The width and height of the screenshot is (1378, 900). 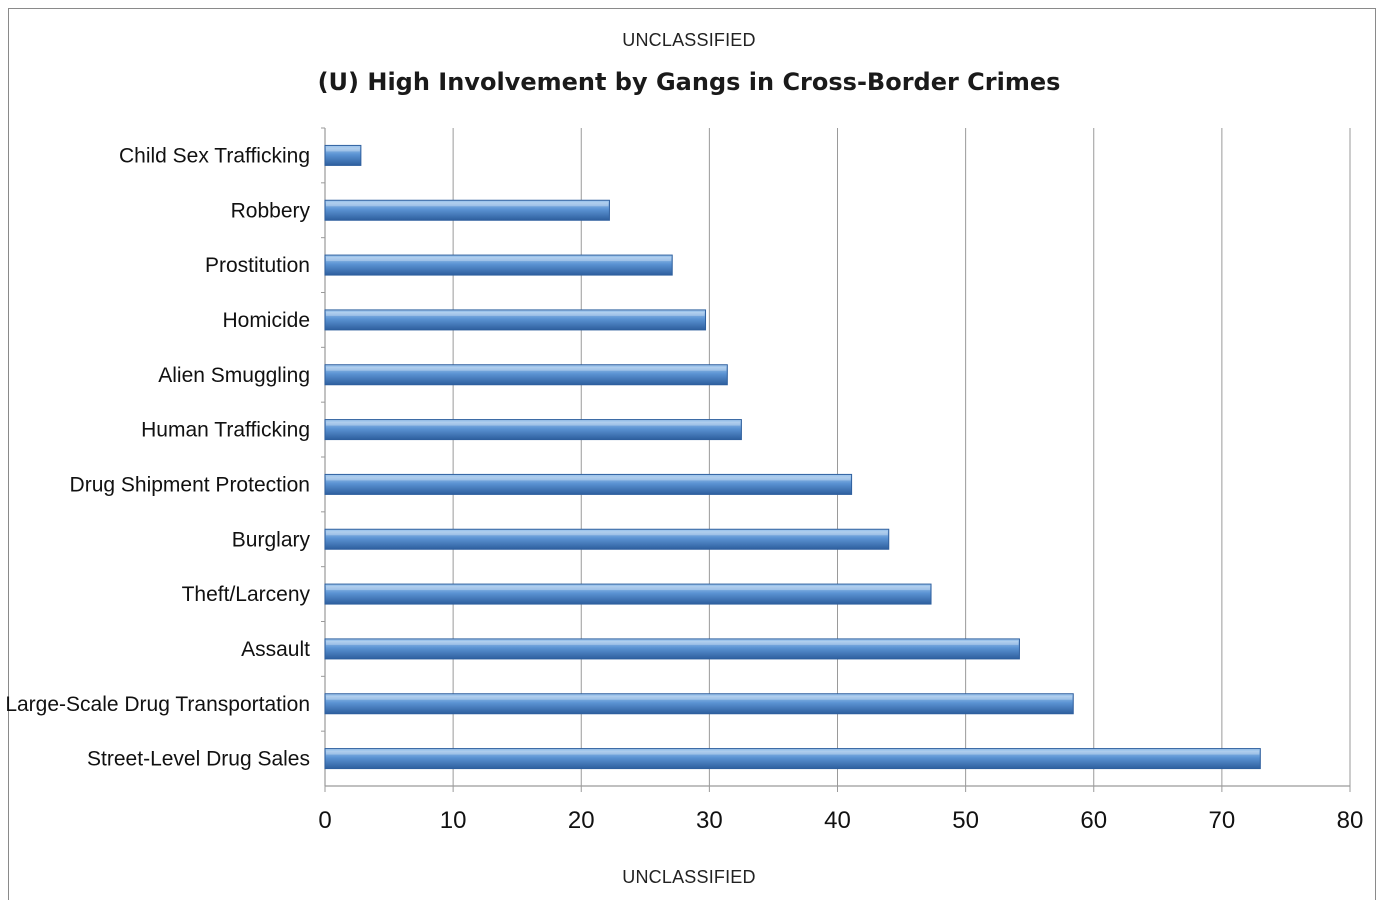 I want to click on x-tick-label-10: 10, so click(x=453, y=820).